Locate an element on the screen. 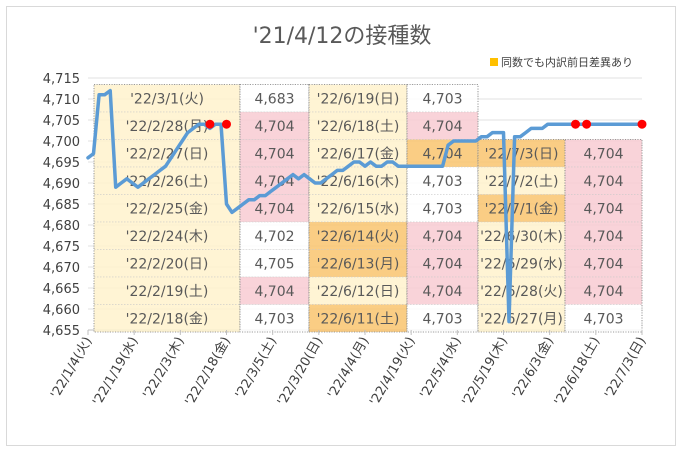 The height and width of the screenshot is (454, 684). x-tick-label: '22/5/4(水) is located at coordinates (441, 368).